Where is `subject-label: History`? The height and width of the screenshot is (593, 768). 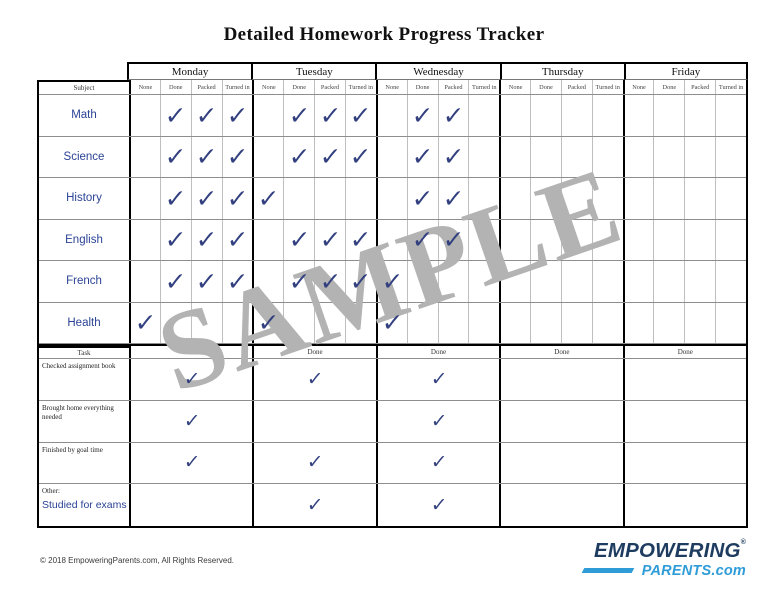 subject-label: History is located at coordinates (84, 198).